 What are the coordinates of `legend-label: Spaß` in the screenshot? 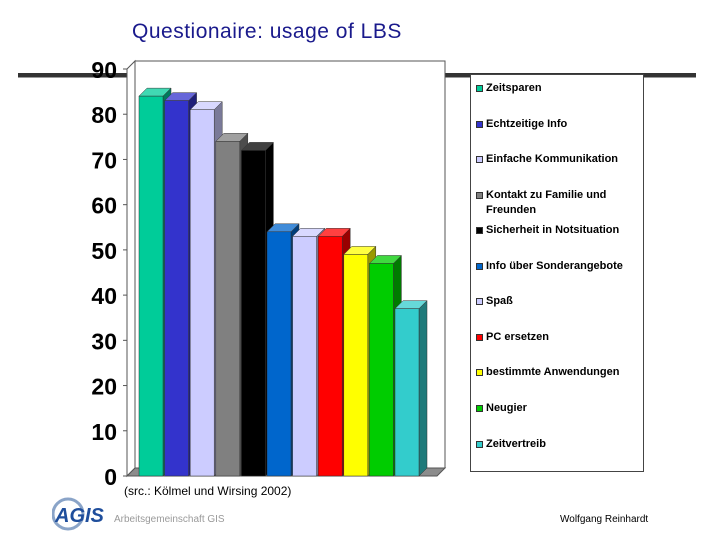 It's located at (499, 301).